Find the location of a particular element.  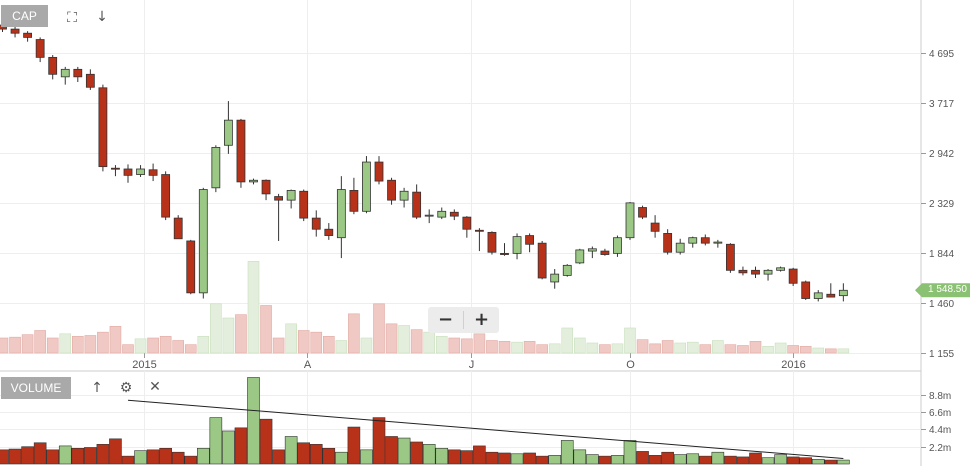

zoom-out-button: − is located at coordinates (445, 319).